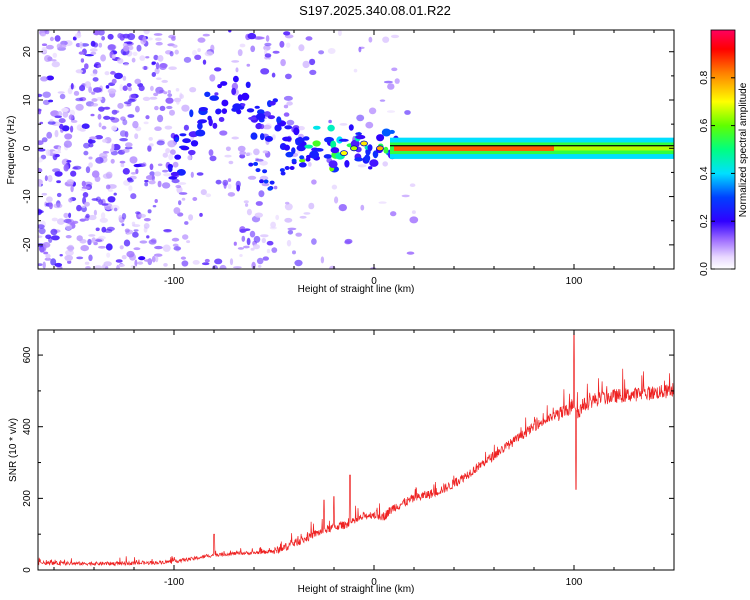 The width and height of the screenshot is (750, 600). Describe the element at coordinates (27, 498) in the screenshot. I see `snr-ytick-label: 200` at that location.